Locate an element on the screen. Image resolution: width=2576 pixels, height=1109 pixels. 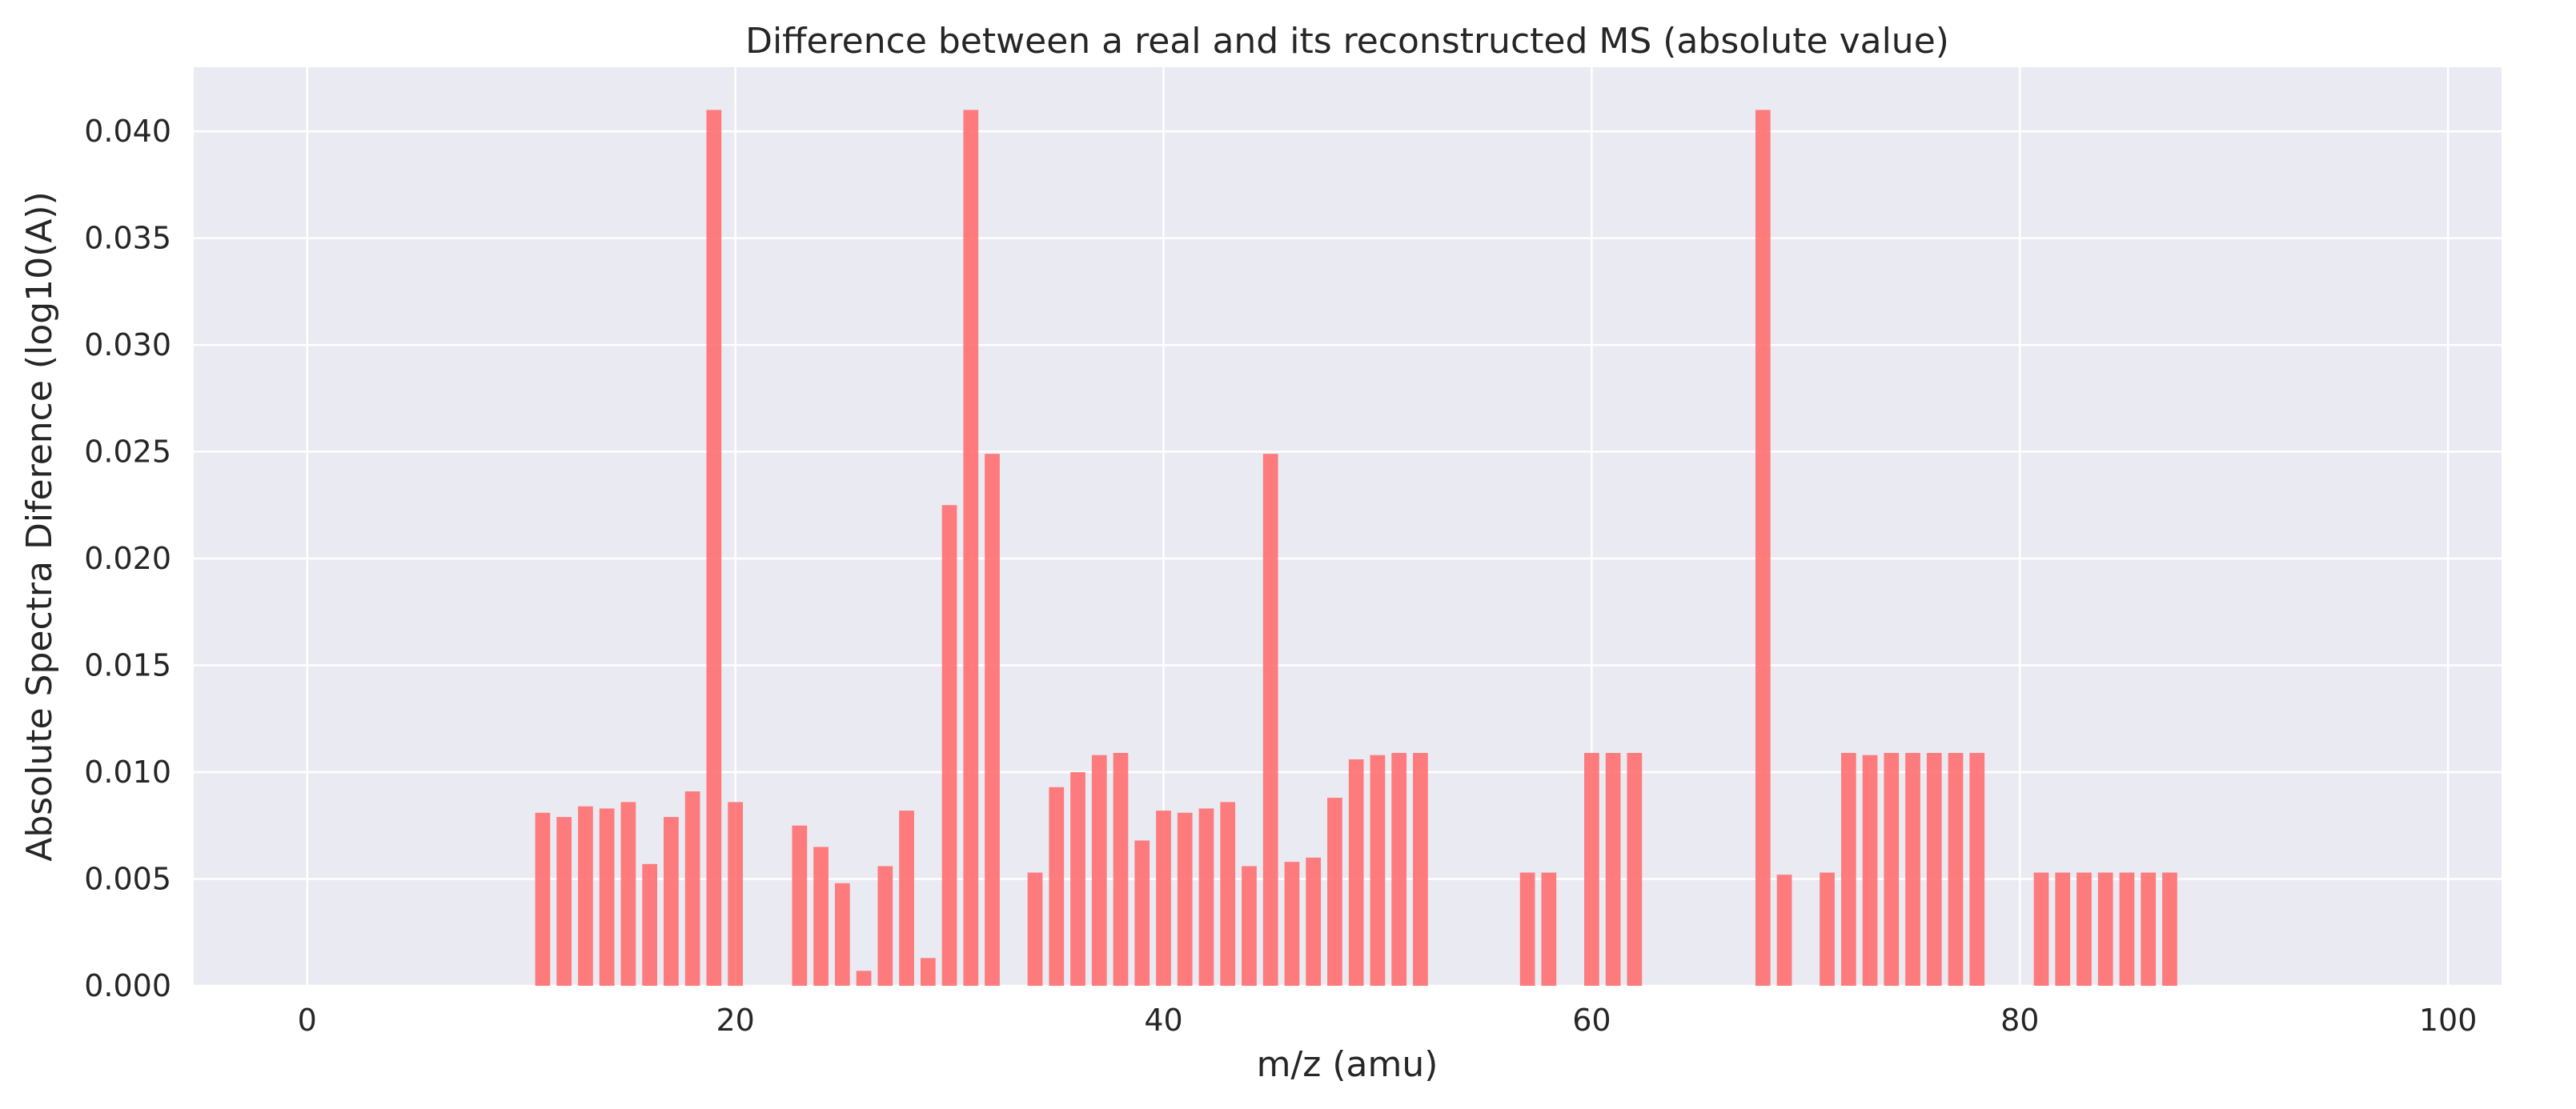
y-axis-label: Absolute Spectra Diference (log10(A)) is located at coordinates (40, 526).